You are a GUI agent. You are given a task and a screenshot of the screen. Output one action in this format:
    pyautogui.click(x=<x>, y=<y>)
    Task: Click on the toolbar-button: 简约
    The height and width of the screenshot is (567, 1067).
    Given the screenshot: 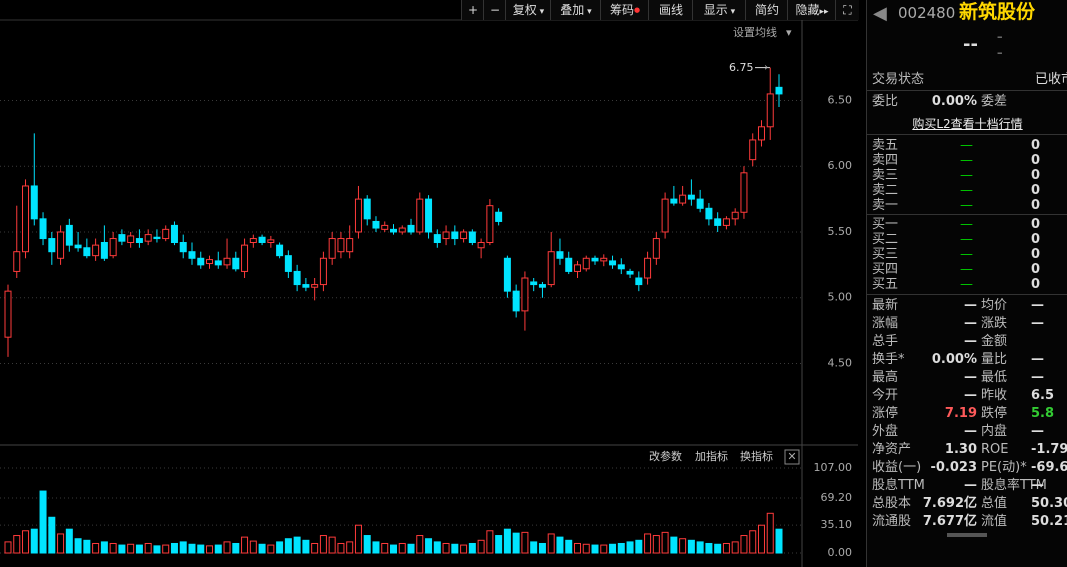 What is the action you would take?
    pyautogui.click(x=766, y=10)
    